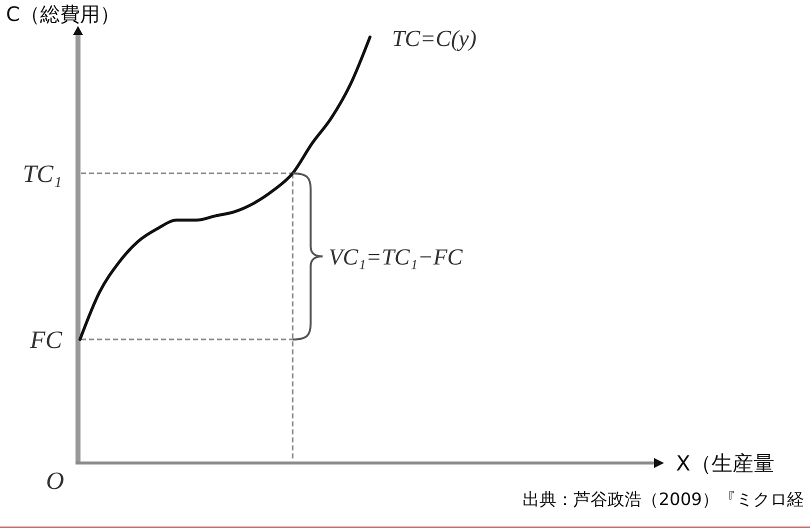 The image size is (810, 529). Describe the element at coordinates (45, 340) in the screenshot. I see `ref-line-label: FC` at that location.